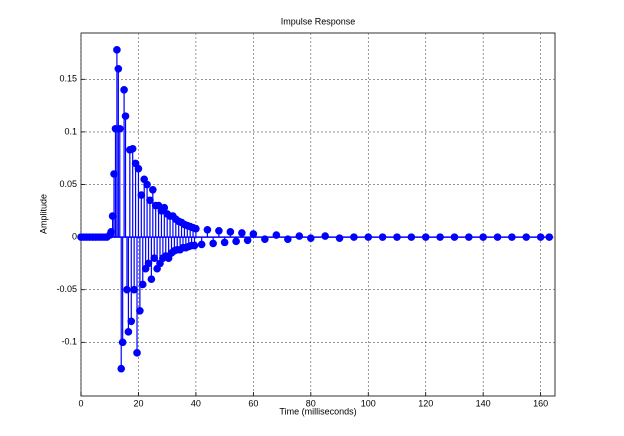  What do you see at coordinates (74, 236) in the screenshot?
I see `y-tick-label: 0` at bounding box center [74, 236].